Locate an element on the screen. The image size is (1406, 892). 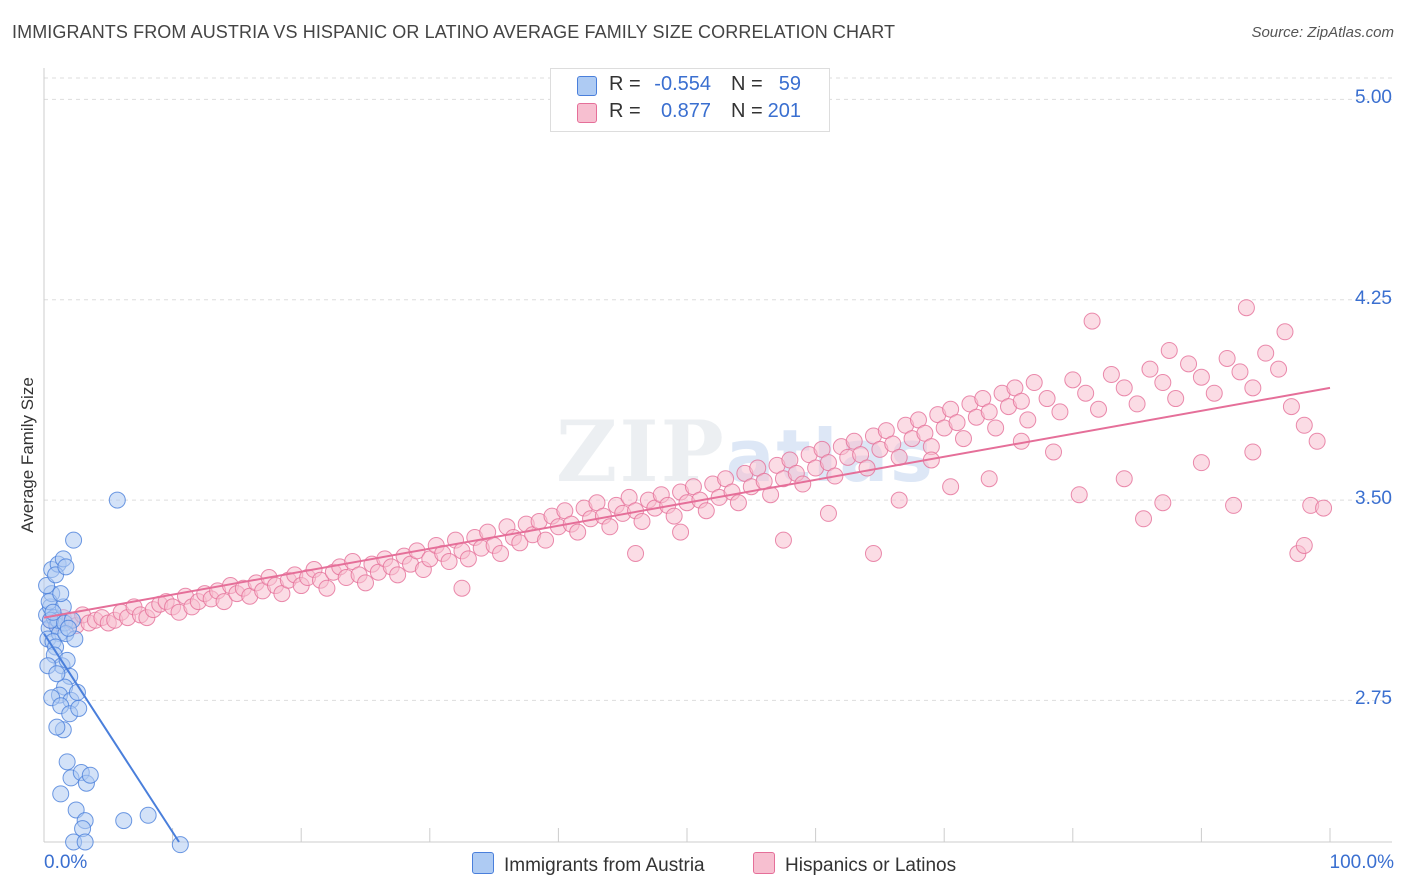
correlation-legend: R = -0.554 N = 59 R = 0.877 N = 201 is located at coordinates (690, 100).